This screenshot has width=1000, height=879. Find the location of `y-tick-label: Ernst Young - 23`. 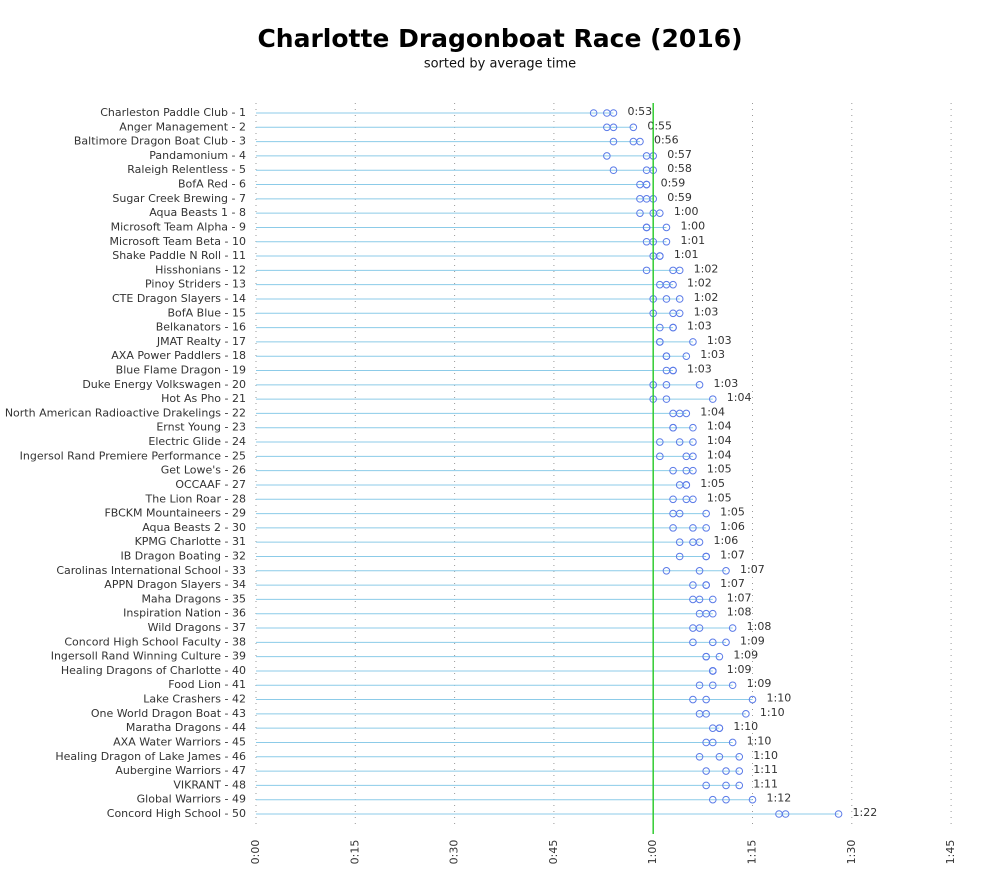

y-tick-label: Ernst Young - 23 is located at coordinates (201, 427).